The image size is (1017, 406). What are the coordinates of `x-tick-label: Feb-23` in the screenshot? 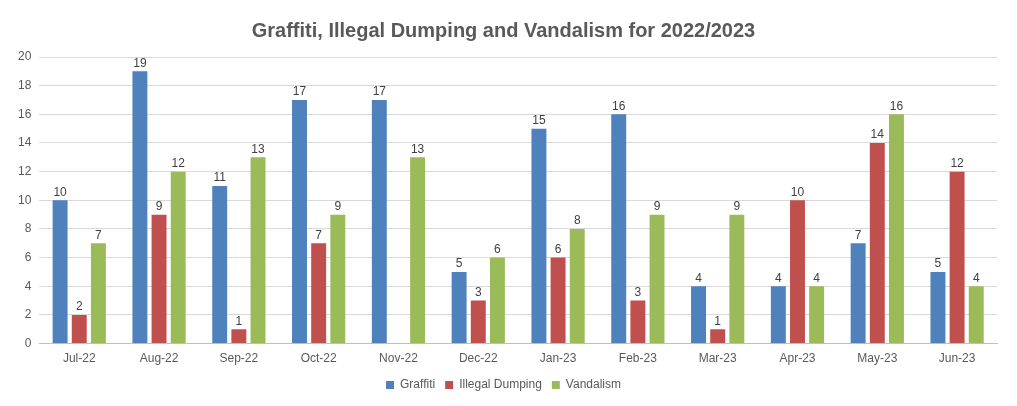 It's located at (638, 358).